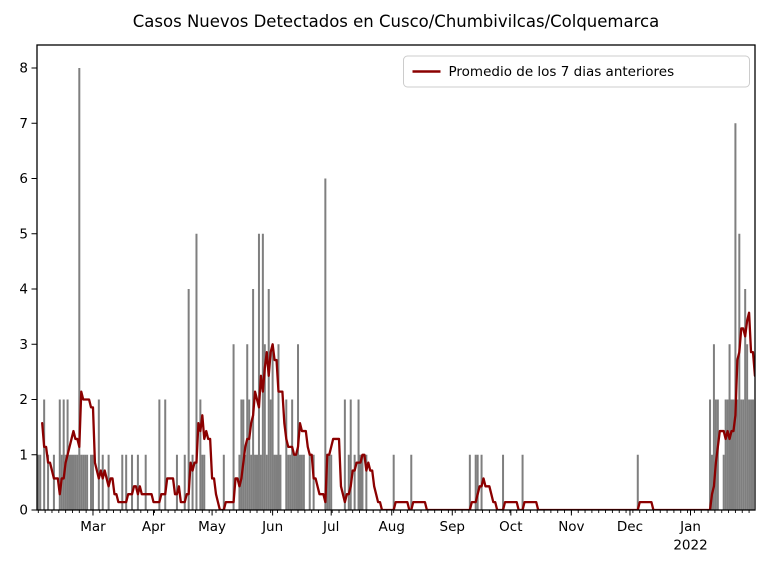 This screenshot has height=576, width=768. What do you see at coordinates (212, 527) in the screenshot?
I see `x-tick-label: May` at bounding box center [212, 527].